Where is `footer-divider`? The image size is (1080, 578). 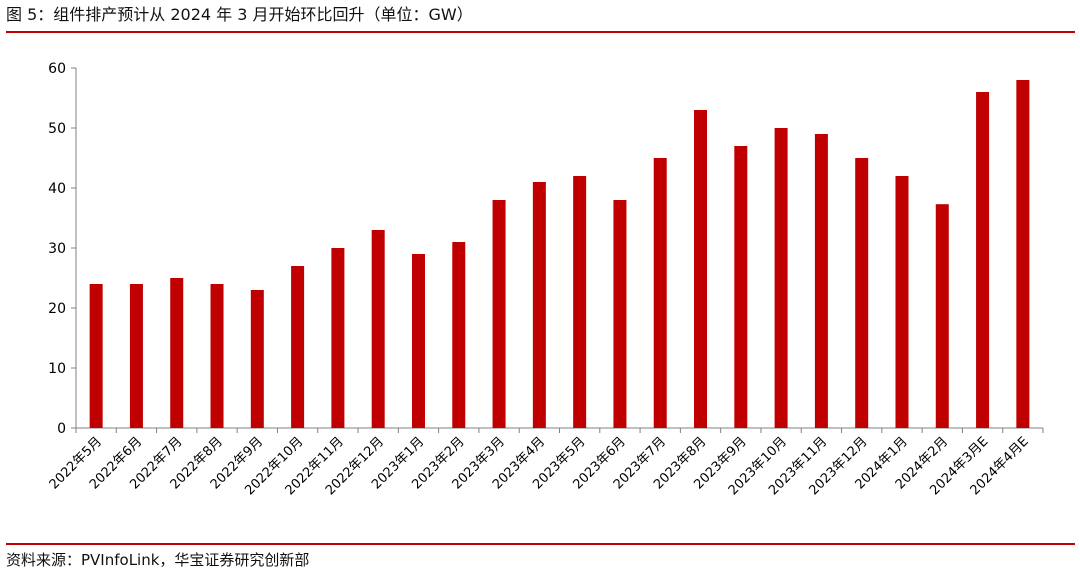 footer-divider is located at coordinates (540, 544).